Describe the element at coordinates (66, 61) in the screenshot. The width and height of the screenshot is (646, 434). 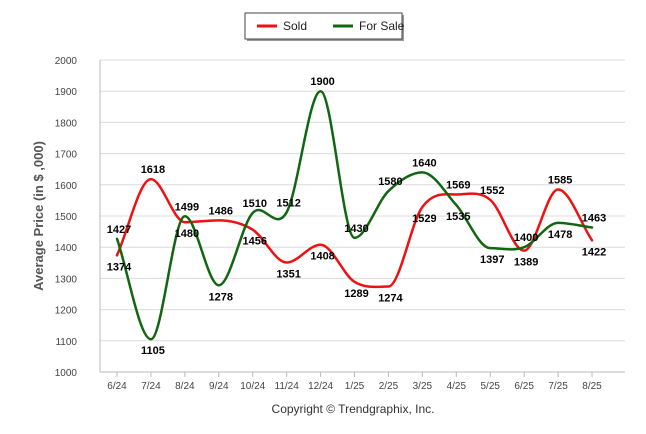
I see `y-tick-2000: 2000` at that location.